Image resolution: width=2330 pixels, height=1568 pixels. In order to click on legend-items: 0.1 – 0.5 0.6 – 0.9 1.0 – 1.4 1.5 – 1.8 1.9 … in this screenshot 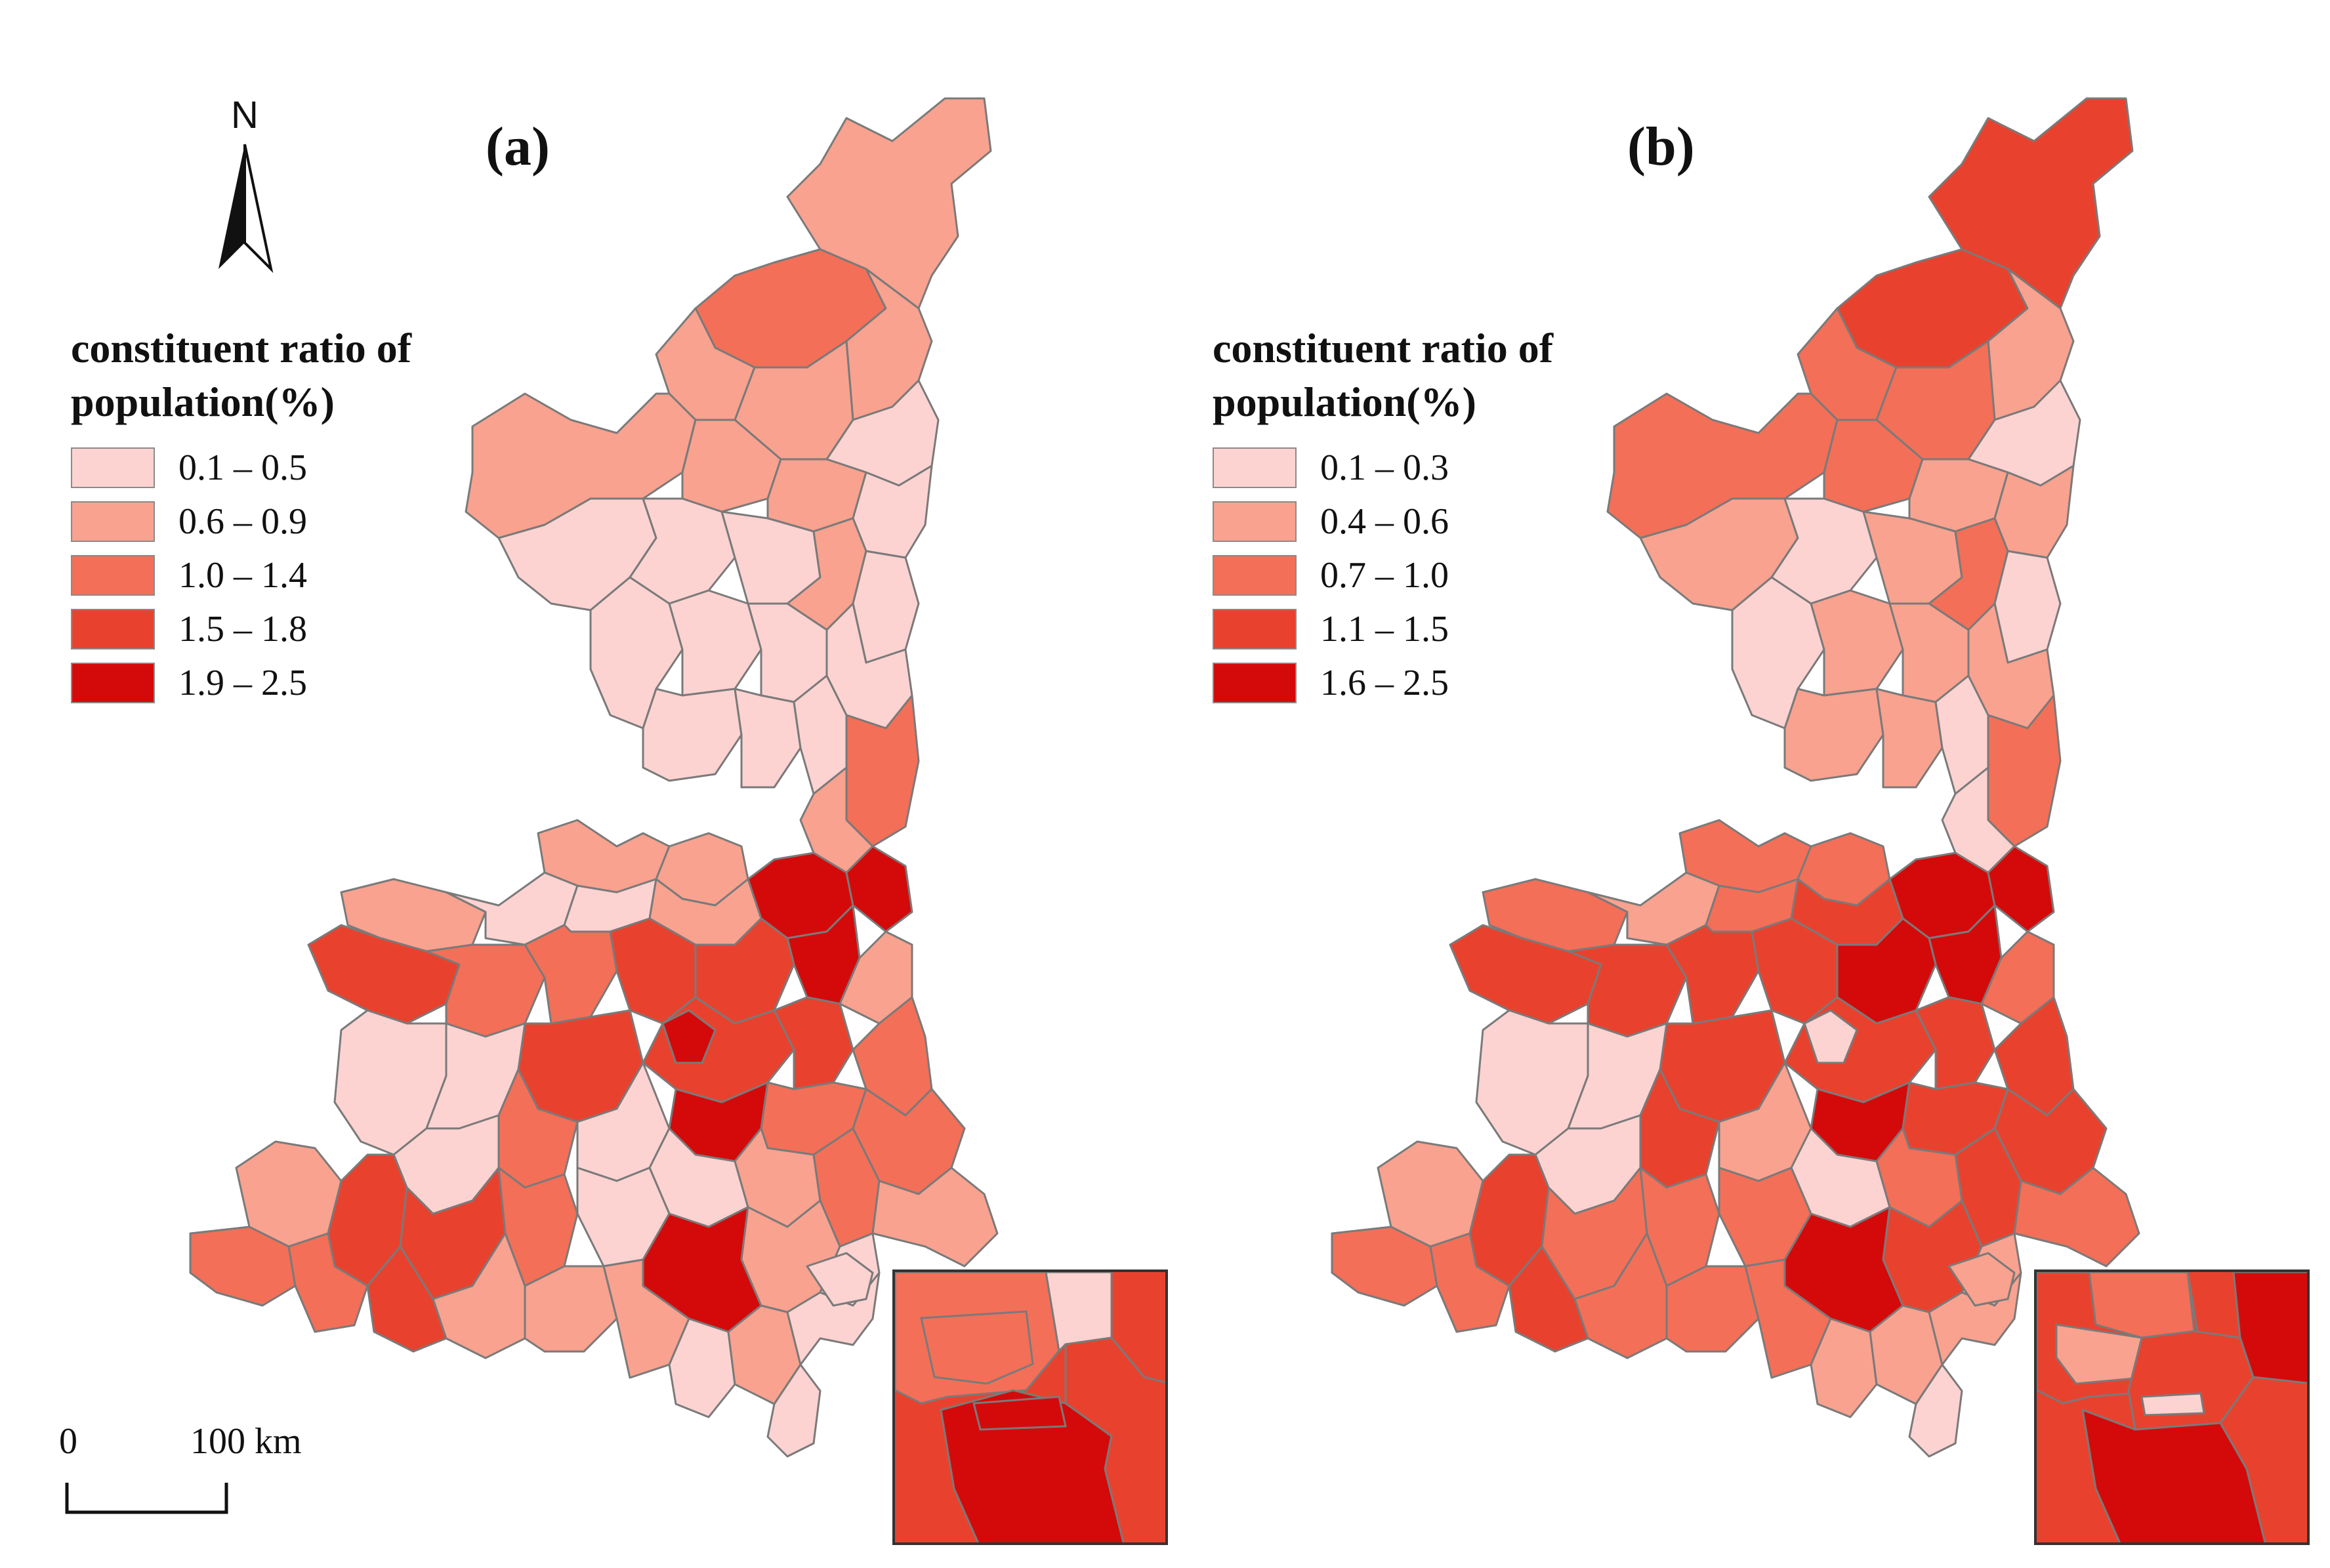, I will do `click(281, 575)`.